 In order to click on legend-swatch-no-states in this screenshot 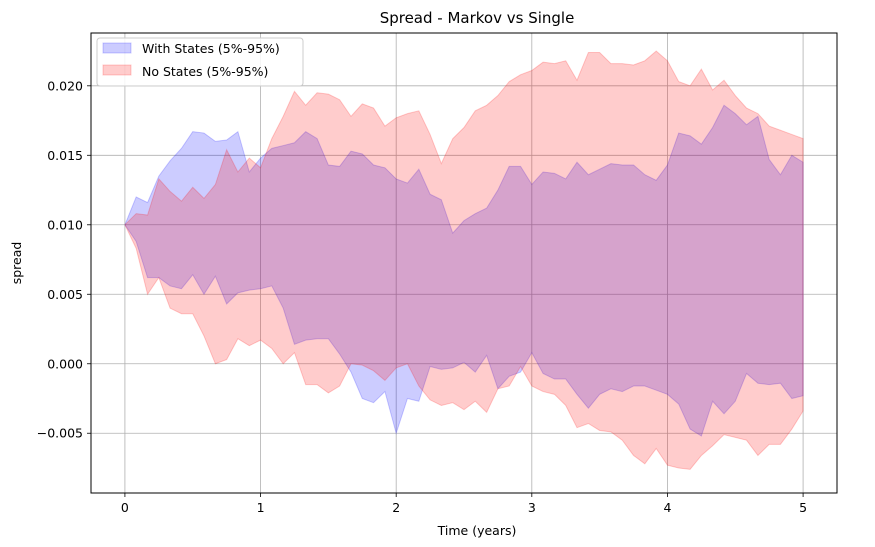, I will do `click(117, 70)`.